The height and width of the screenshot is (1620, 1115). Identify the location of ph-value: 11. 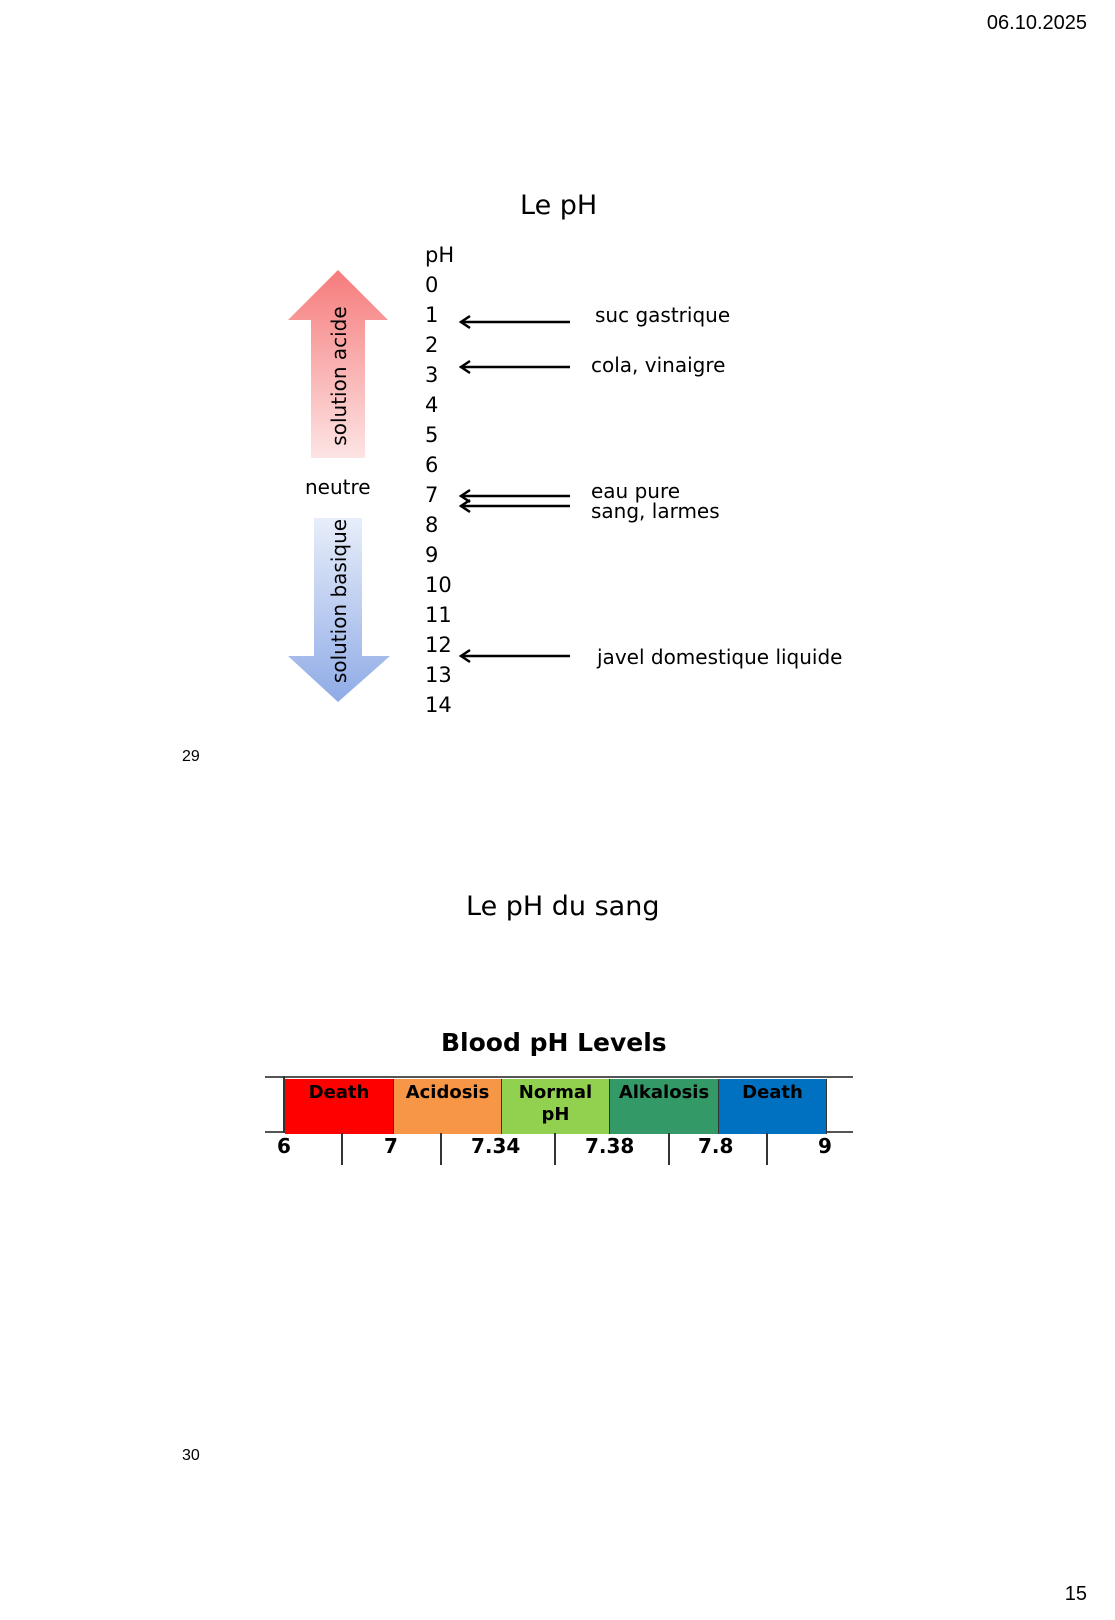
(438, 615).